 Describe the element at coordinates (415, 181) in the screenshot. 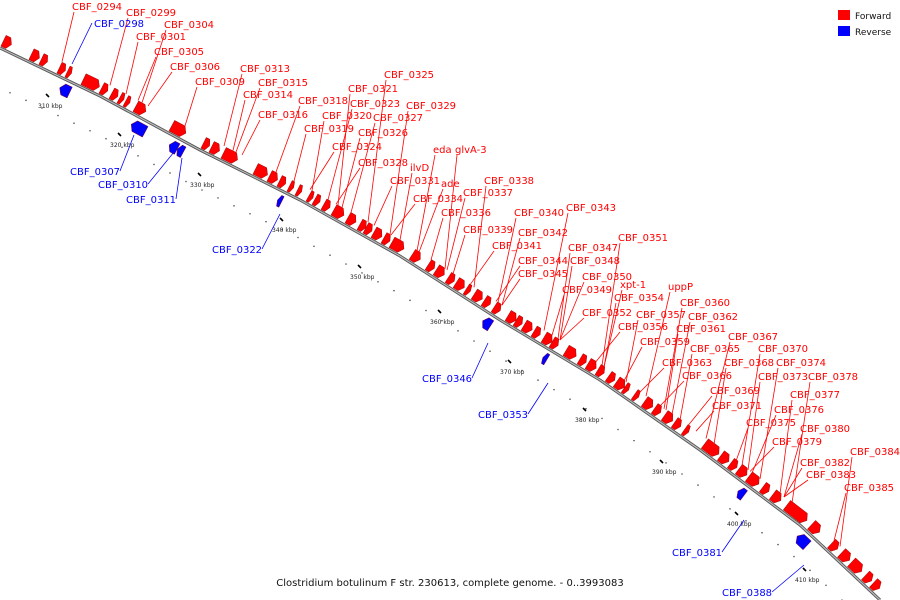

I see `forward-gene-label: CBF_0331` at that location.